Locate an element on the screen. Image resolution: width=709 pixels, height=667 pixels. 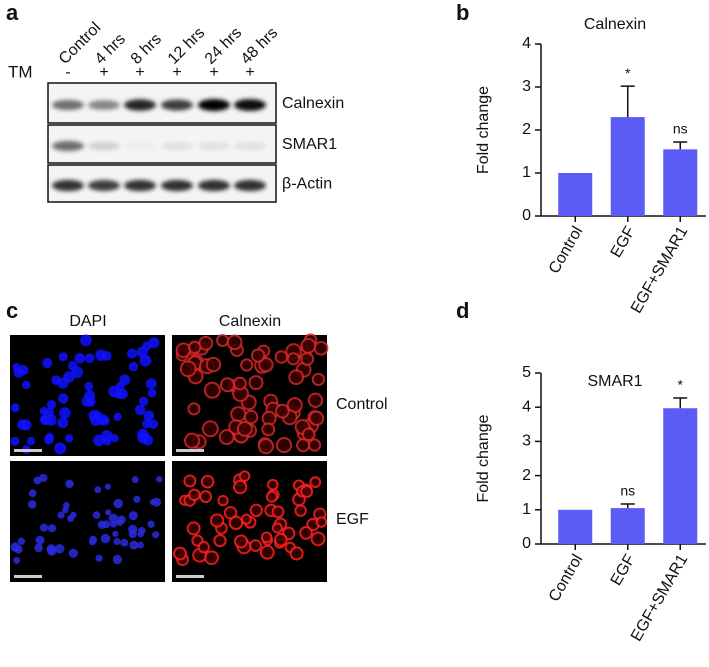
column-label: DAPI is located at coordinates (87, 321).